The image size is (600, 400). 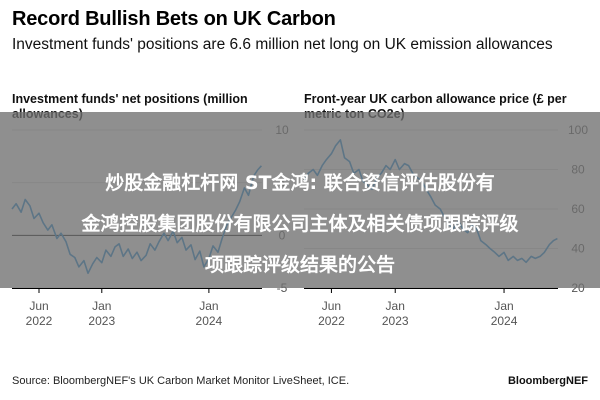 I want to click on right-x-tick-label: 2023, so click(x=395, y=321).